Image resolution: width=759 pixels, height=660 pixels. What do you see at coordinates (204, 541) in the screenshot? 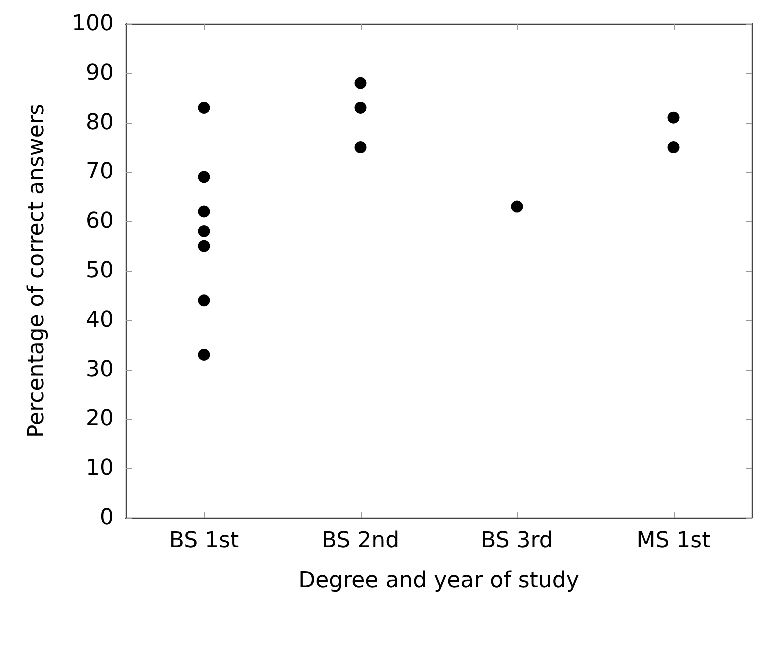
I see `x-tick-label: BS 1st` at bounding box center [204, 541].